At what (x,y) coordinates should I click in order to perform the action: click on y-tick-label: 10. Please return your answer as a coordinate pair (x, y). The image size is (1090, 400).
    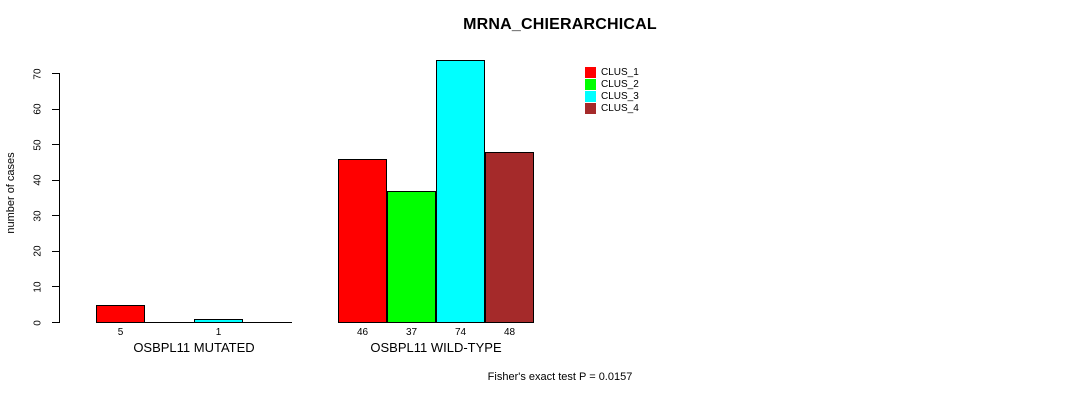
    Looking at the image, I should click on (38, 287).